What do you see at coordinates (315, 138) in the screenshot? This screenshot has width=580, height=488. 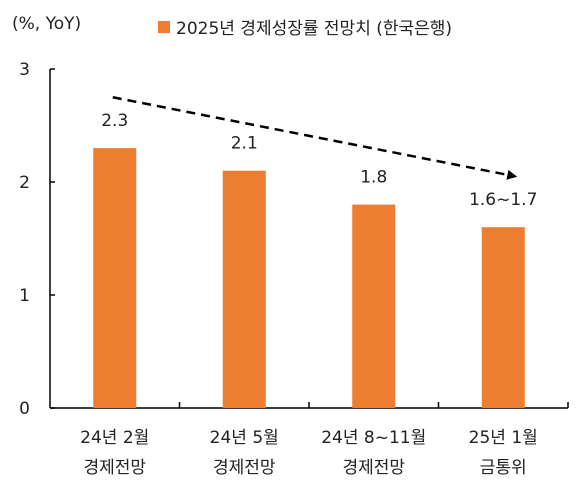 I see `trend-arrow` at bounding box center [315, 138].